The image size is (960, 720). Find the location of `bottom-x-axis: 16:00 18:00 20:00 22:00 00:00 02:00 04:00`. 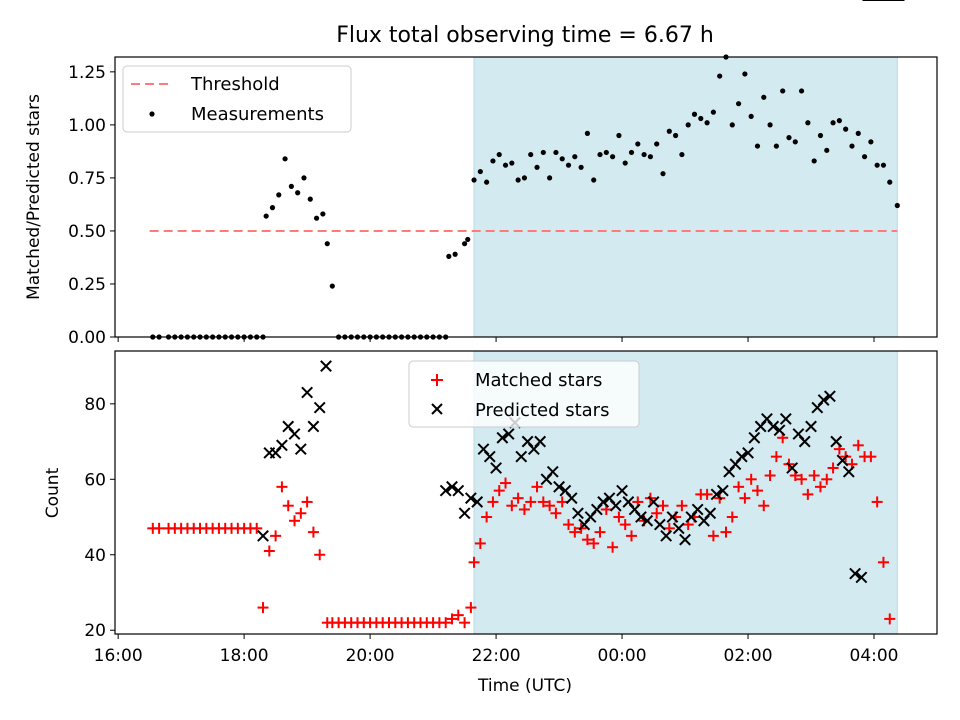

bottom-x-axis: 16:00 18:00 20:00 22:00 00:00 02:00 04:00 is located at coordinates (496, 650).